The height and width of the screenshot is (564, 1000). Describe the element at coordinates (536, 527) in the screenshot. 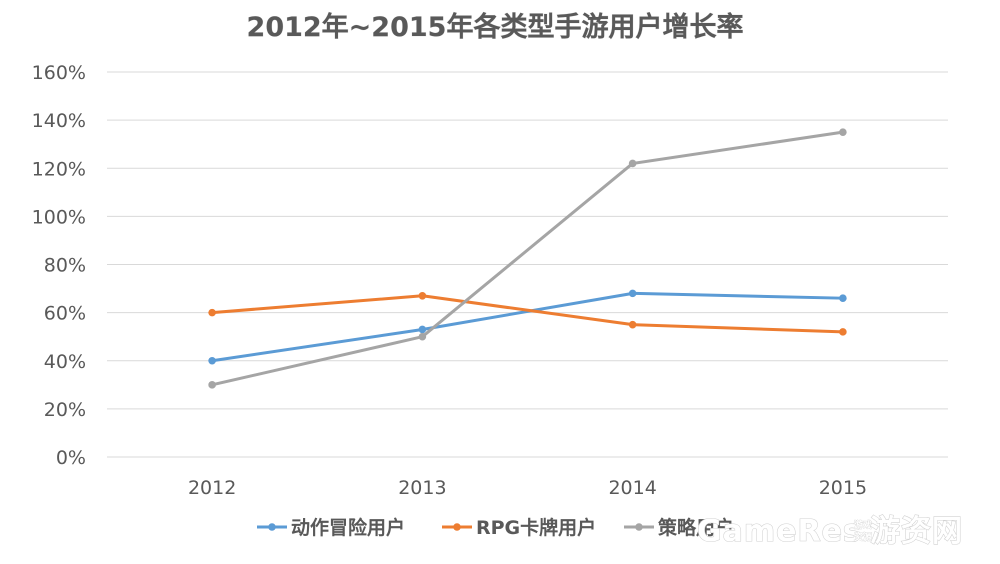

I see `legend-label: RPG卡牌用户` at that location.